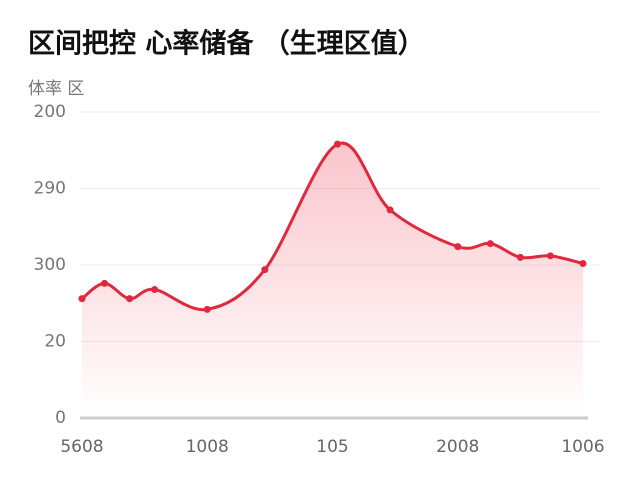 The image size is (640, 480). What do you see at coordinates (207, 447) in the screenshot?
I see `x-tick-label: 1008` at bounding box center [207, 447].